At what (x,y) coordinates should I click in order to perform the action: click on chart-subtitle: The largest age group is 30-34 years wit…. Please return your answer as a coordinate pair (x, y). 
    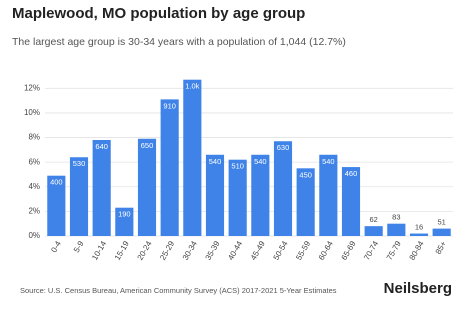
    Looking at the image, I should click on (179, 42).